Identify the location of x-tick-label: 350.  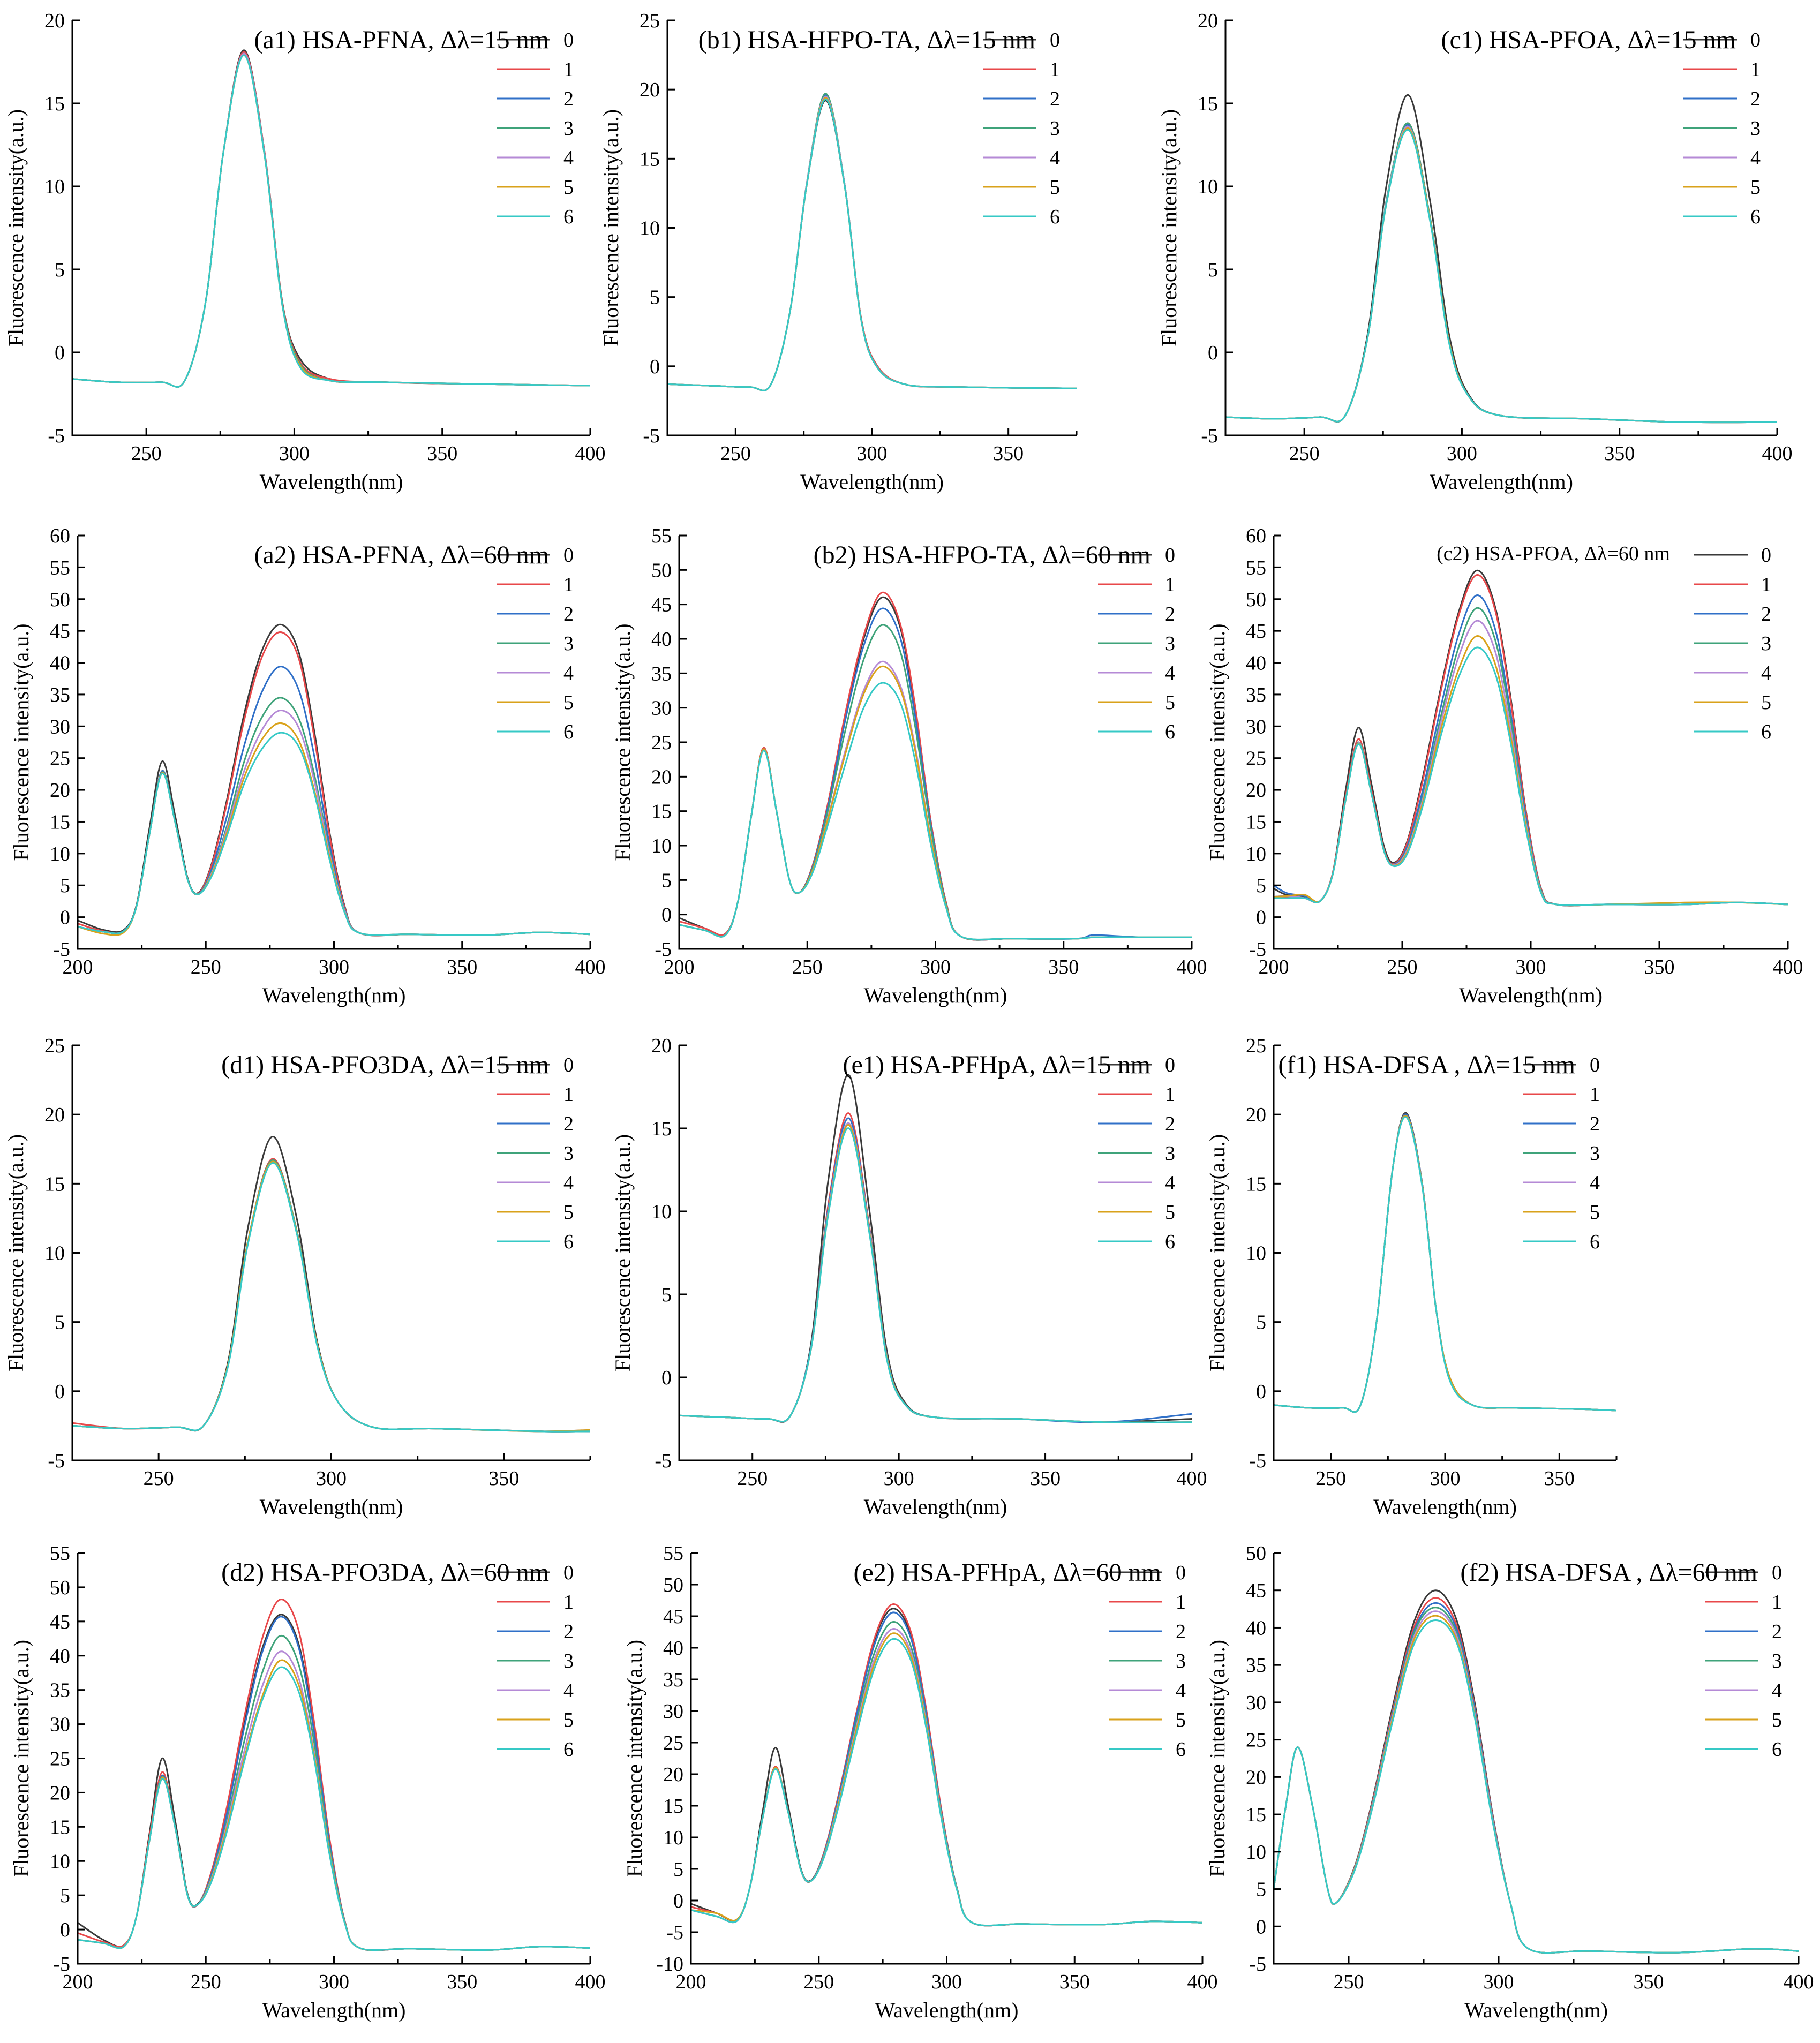
(1074, 1982).